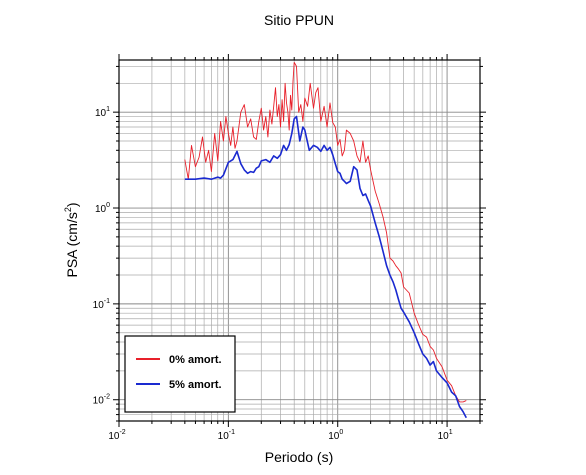 This screenshot has width=586, height=475. What do you see at coordinates (445, 435) in the screenshot?
I see `x-tick-label: 10¹` at bounding box center [445, 435].